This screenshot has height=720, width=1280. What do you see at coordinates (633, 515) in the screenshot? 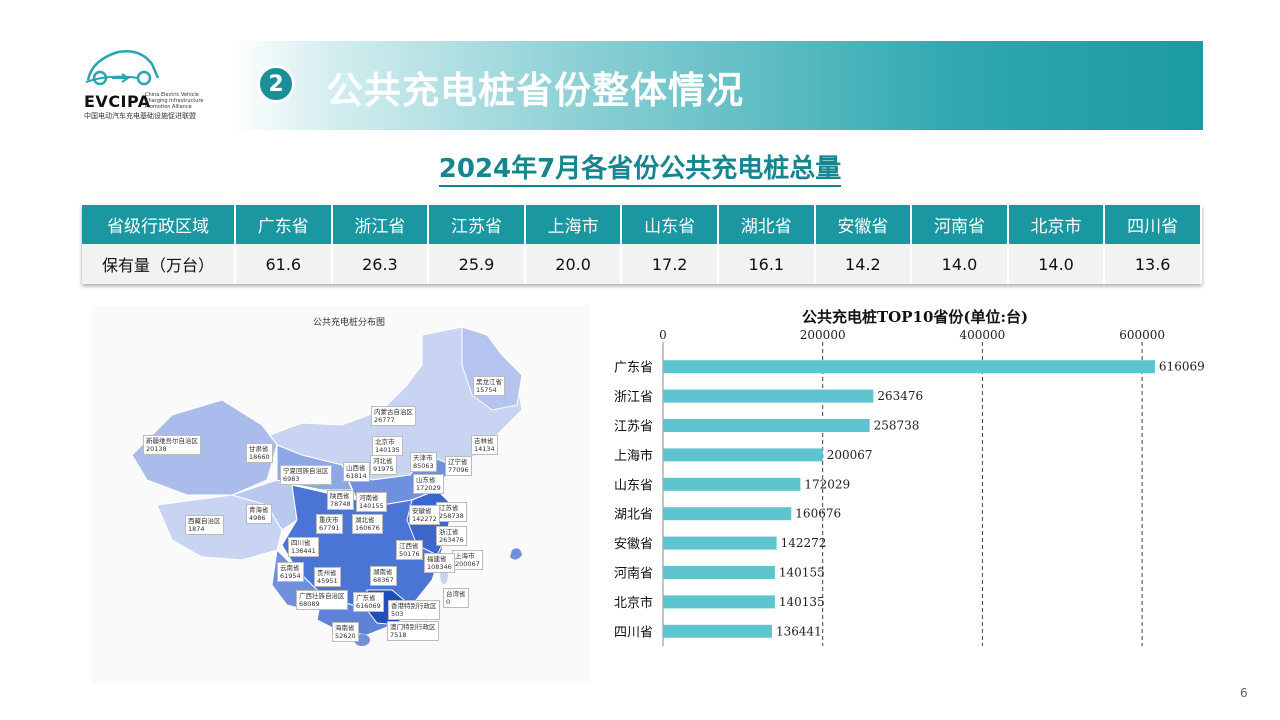
I see `category-label: 湖北省` at bounding box center [633, 515].